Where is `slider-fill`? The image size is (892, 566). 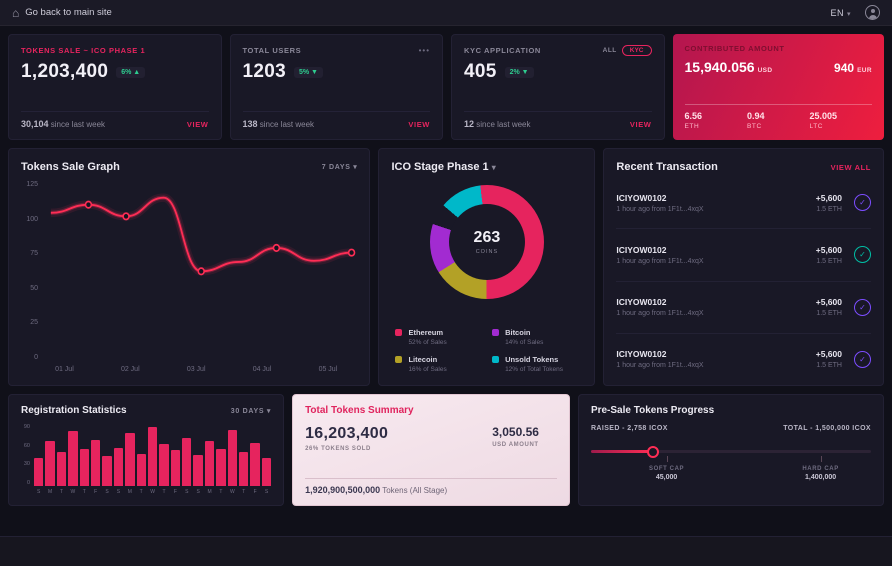
slider-fill is located at coordinates (621, 451).